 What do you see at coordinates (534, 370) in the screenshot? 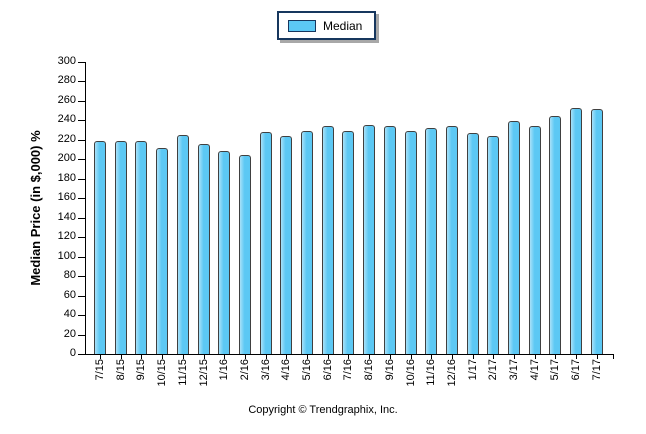
I see `x-tick-label: 4/17` at bounding box center [534, 370].